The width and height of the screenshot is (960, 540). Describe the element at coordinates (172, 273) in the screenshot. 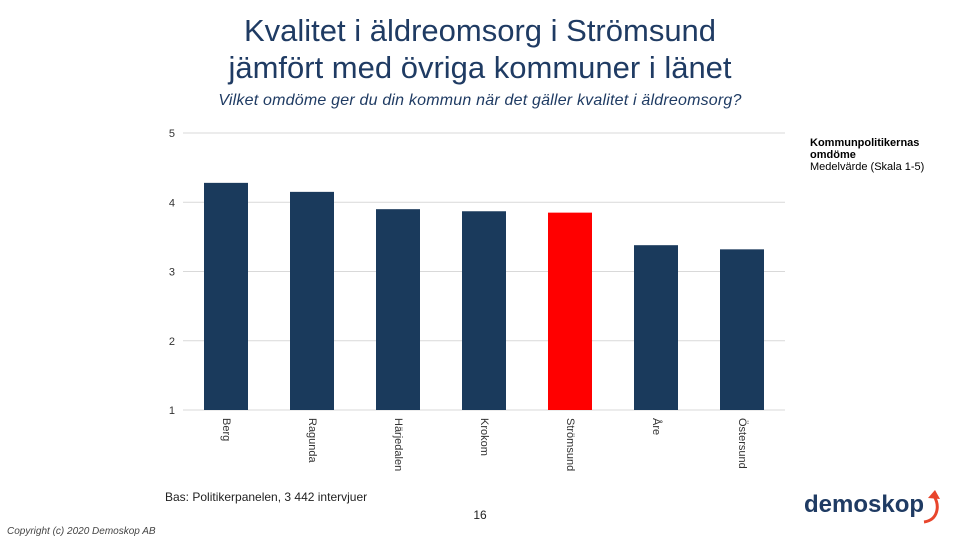

I see `y-tick-label: 3` at that location.